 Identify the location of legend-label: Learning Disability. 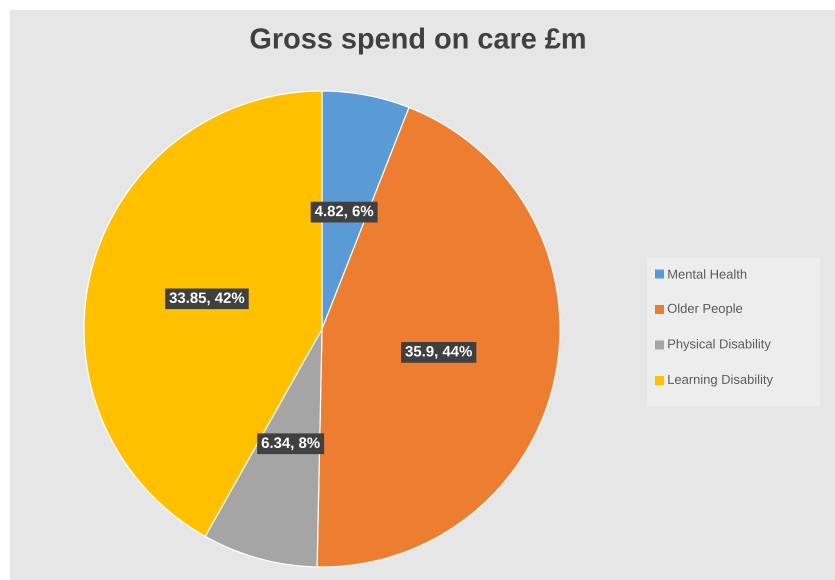
(720, 380).